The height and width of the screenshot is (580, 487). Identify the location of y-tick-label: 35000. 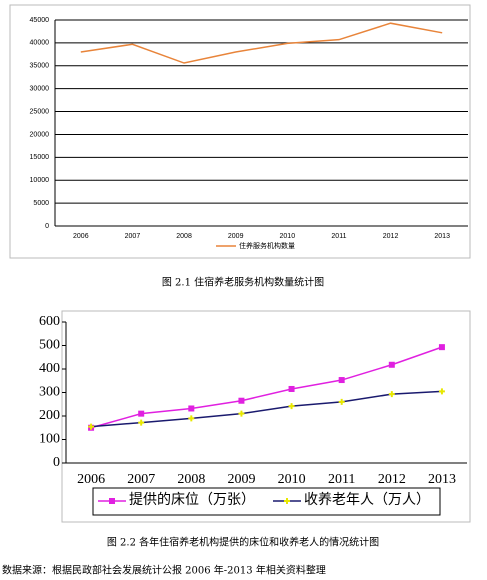
(40, 66).